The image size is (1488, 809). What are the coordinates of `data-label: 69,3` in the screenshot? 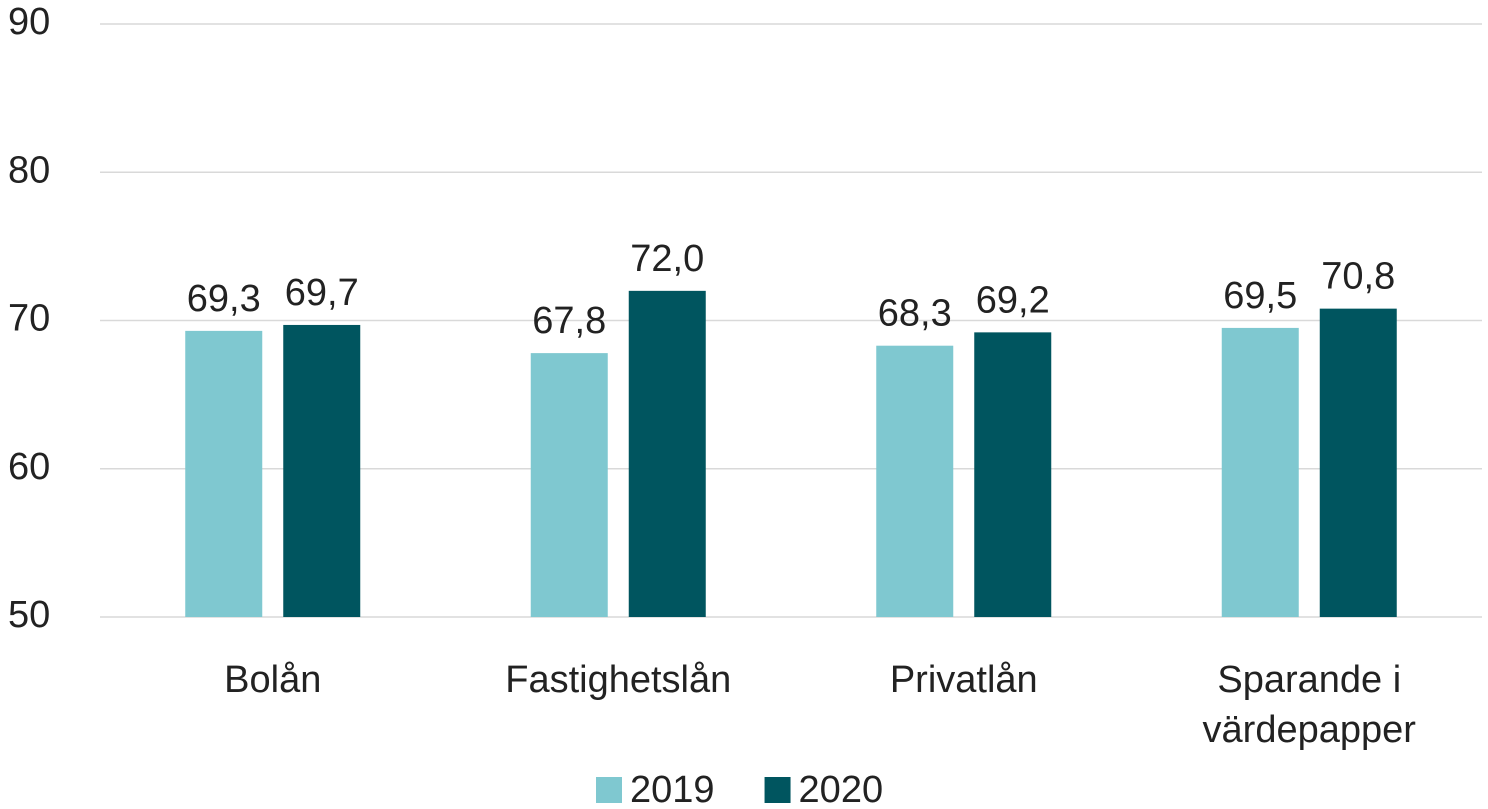 It's located at (224, 299).